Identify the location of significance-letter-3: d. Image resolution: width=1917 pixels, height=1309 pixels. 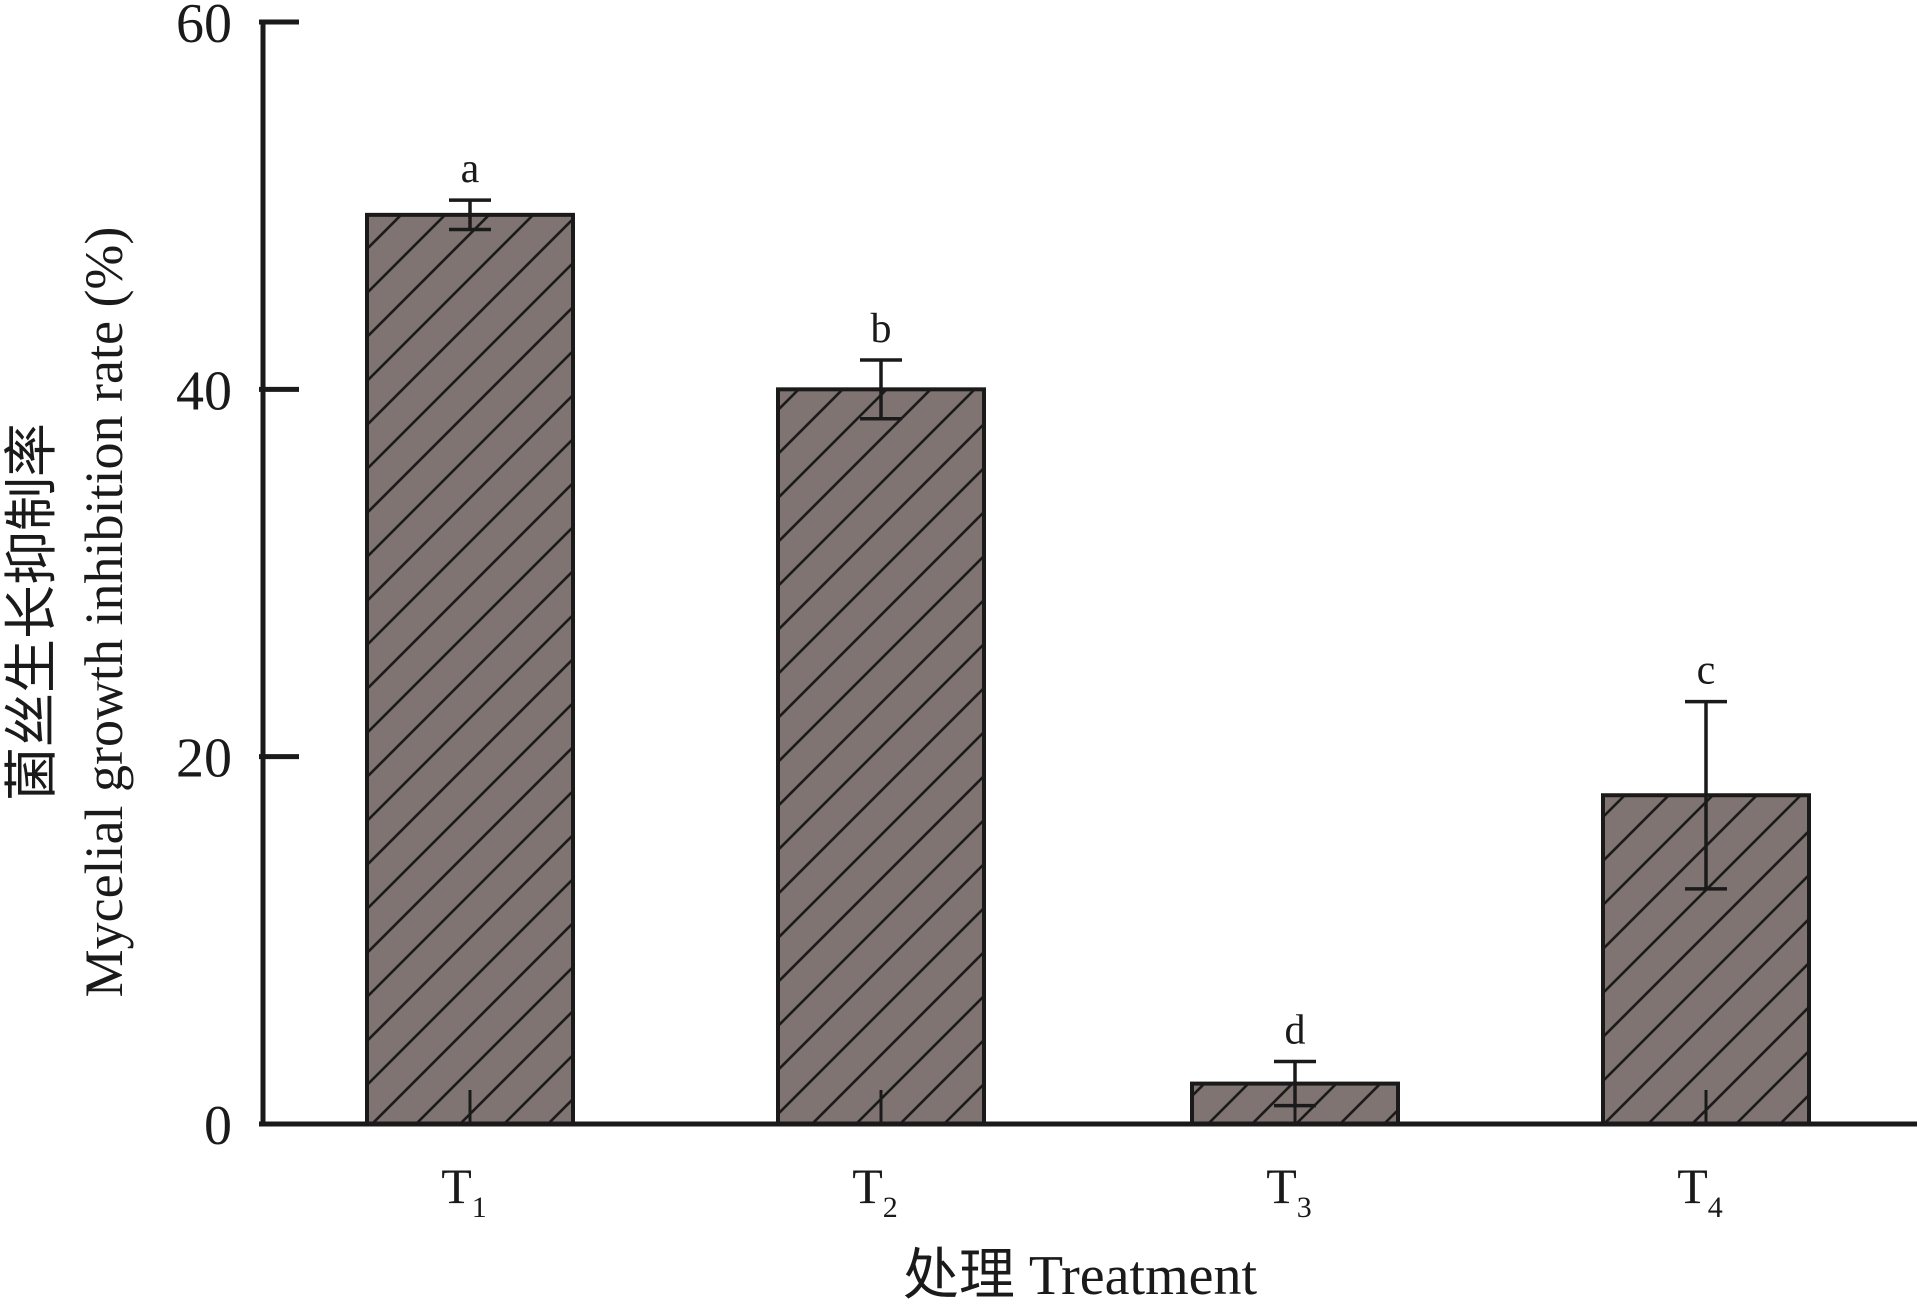
(1295, 1031).